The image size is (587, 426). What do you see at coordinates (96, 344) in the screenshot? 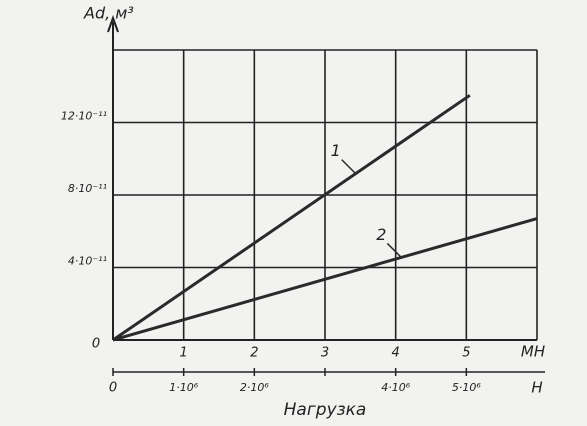
I see `y-tick-label: 0` at bounding box center [96, 344].